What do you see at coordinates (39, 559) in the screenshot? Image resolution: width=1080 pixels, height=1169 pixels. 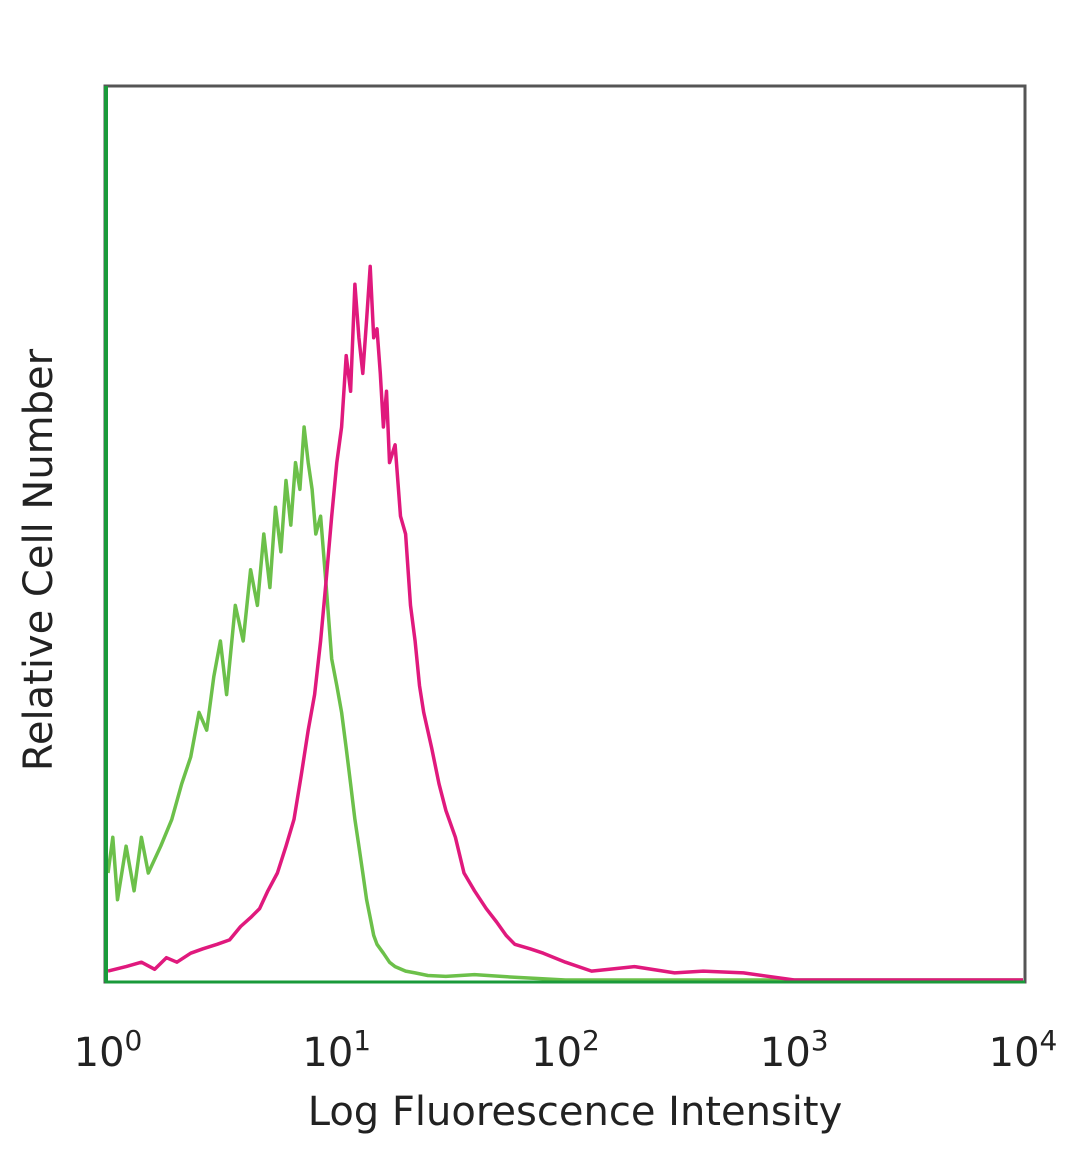 I see `y-axis-title: Relative Cell Number` at bounding box center [39, 559].